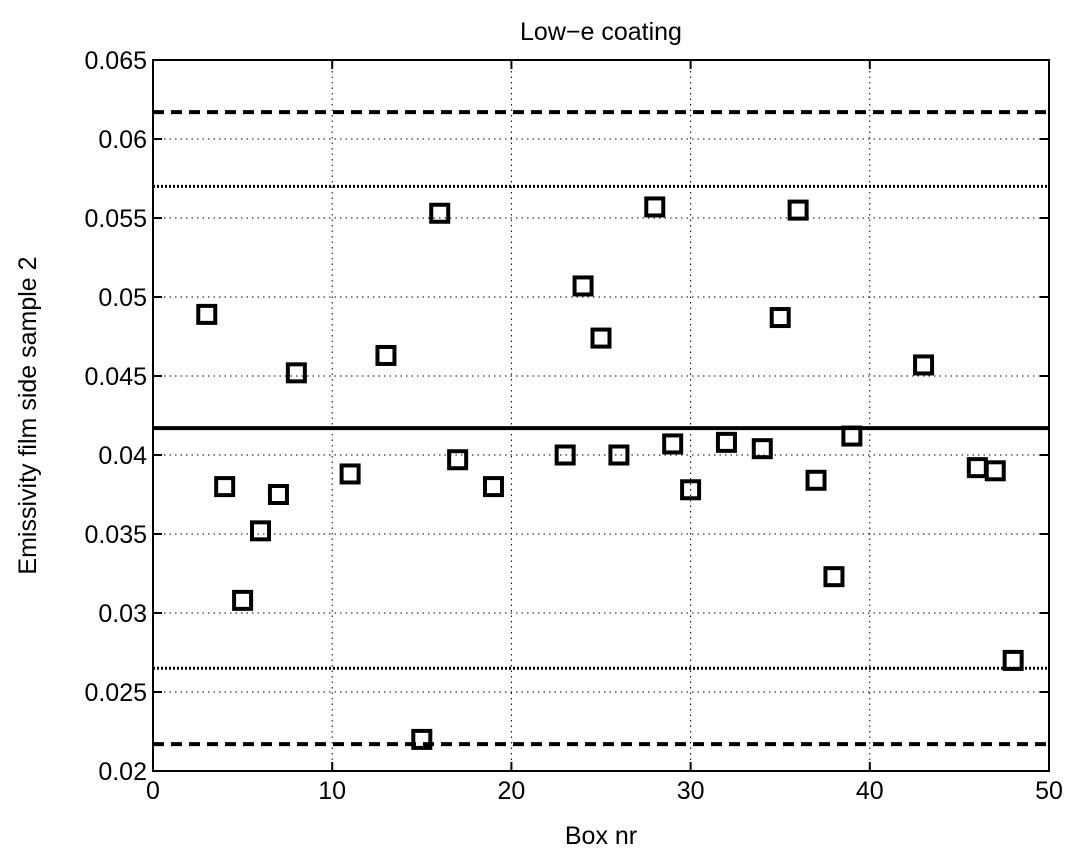 The image size is (1079, 855). Describe the element at coordinates (115, 377) in the screenshot. I see `y-tick-label: 0.045` at that location.